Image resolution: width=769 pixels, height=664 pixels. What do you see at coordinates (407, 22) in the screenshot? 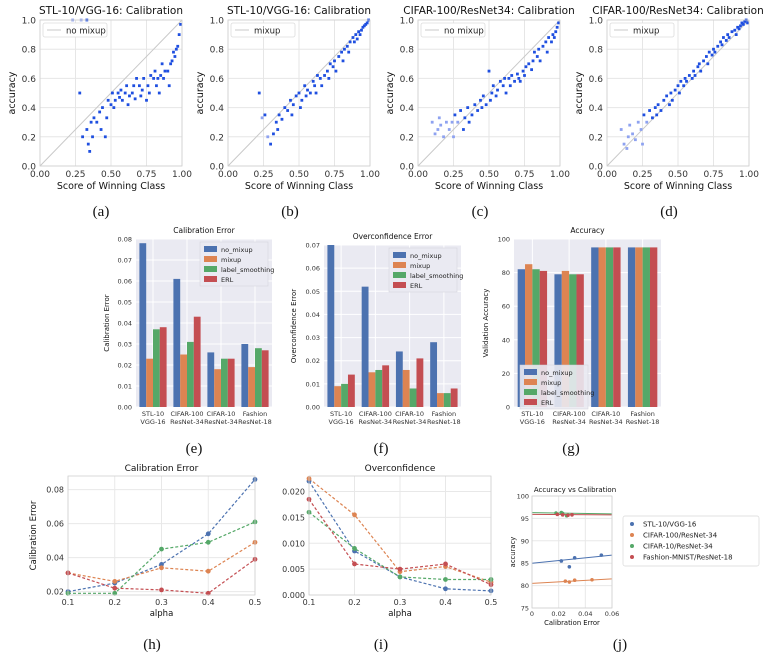
I see `y-tick-label: 1.0` at bounding box center [407, 22].